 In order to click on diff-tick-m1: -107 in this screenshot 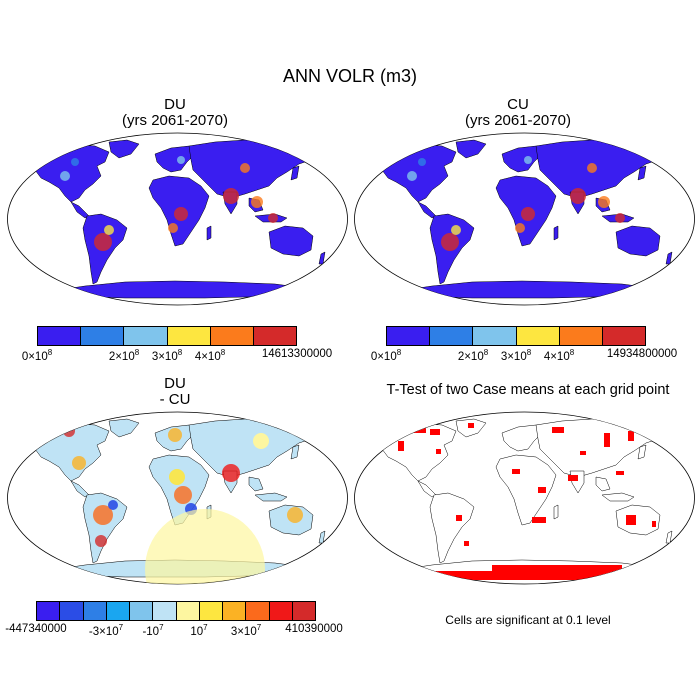, I will do `click(153, 630)`.